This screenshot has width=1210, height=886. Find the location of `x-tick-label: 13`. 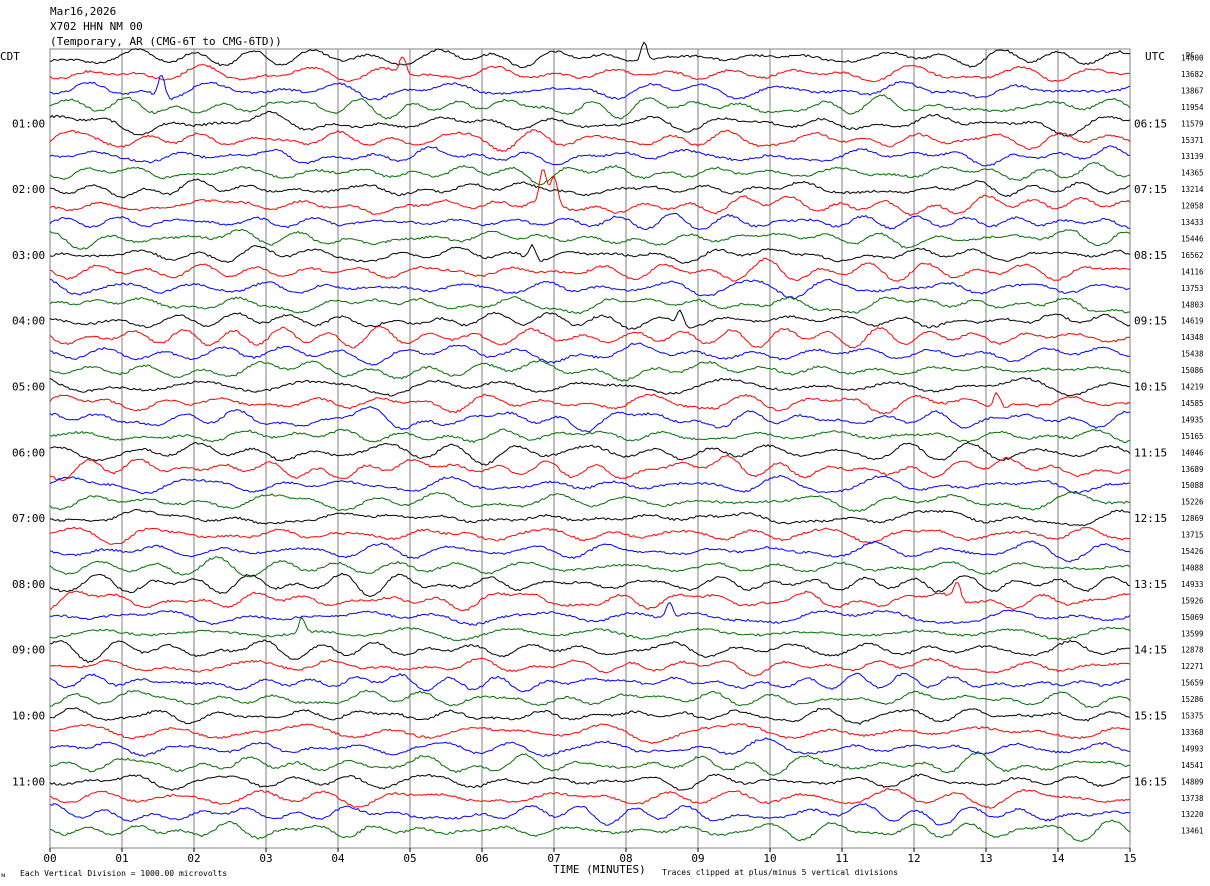

x-tick-label: 13 is located at coordinates (985, 858).